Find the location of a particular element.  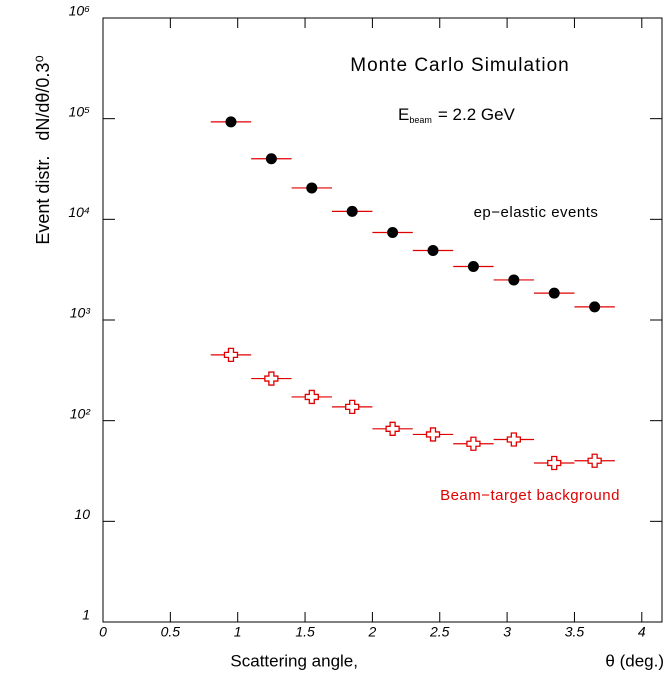

series-label: Beam−target background is located at coordinates (530, 495).